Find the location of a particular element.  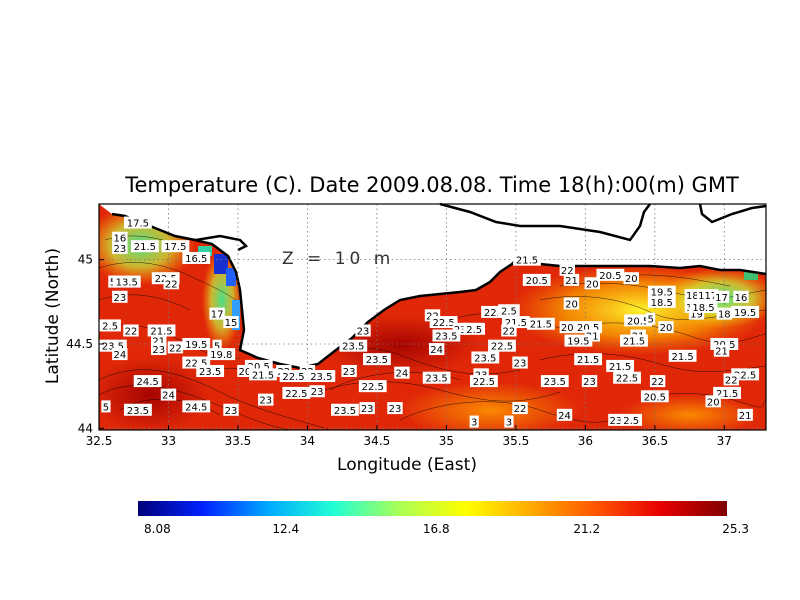

contour-label: 18.5 is located at coordinates (703, 308).